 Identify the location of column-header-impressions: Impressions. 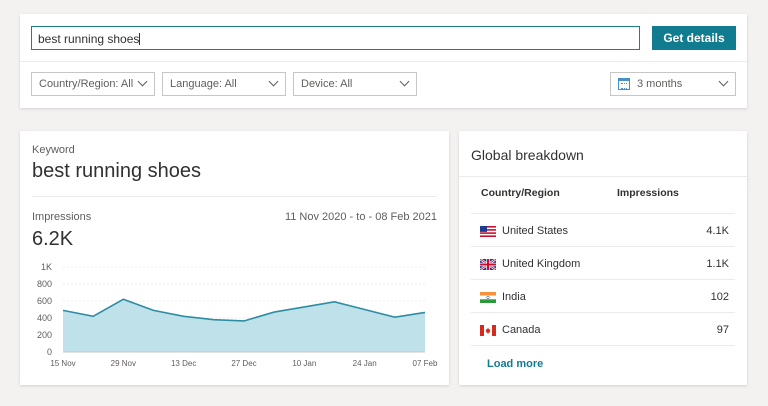
(648, 193).